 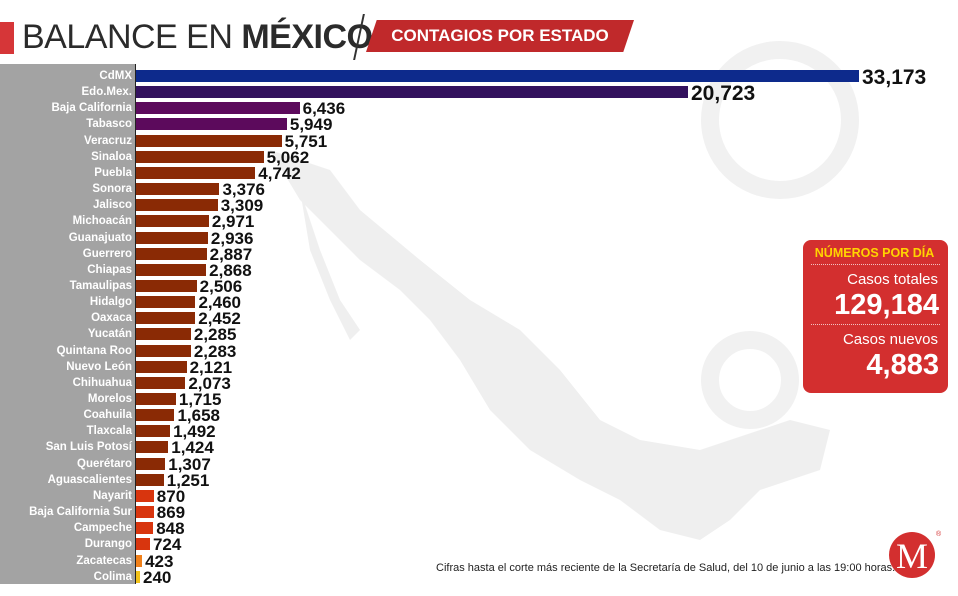 I want to click on bar-value-label: 5,062, so click(x=288, y=157).